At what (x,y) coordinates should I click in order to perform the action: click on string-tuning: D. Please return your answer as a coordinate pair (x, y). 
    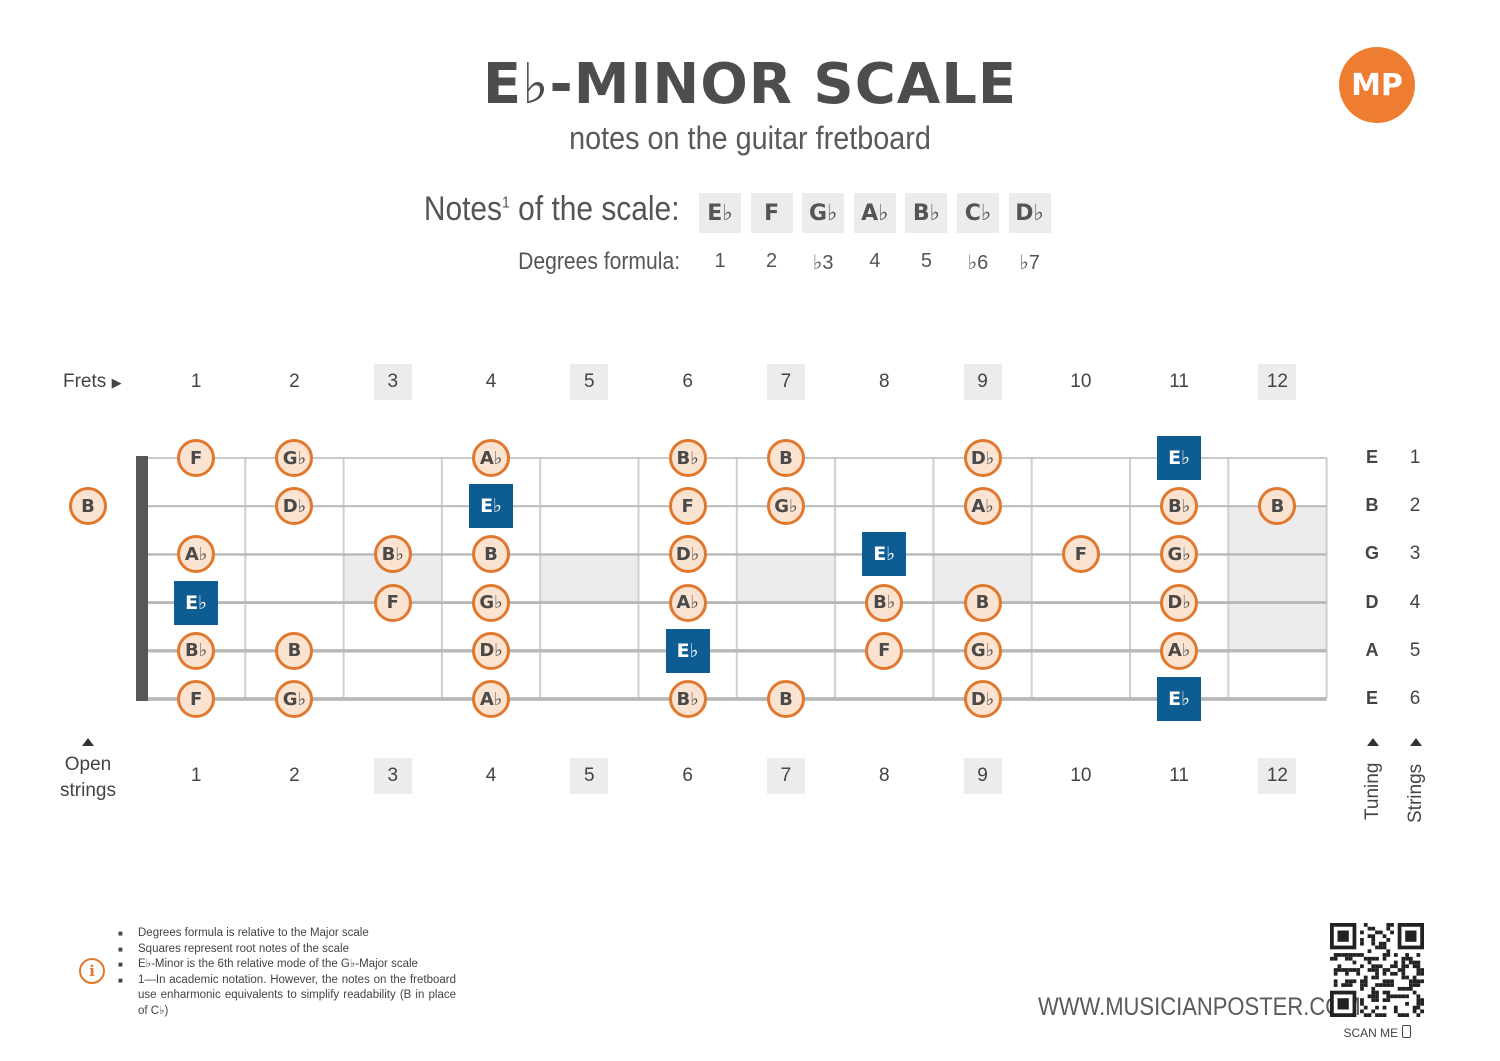
    Looking at the image, I should click on (1372, 601).